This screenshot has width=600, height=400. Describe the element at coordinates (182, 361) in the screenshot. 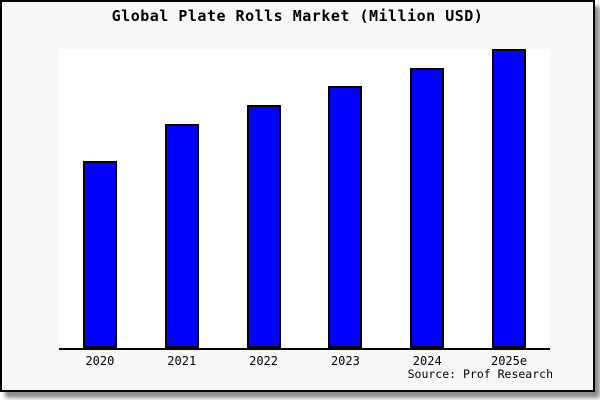

I see `x-tick-label-2021: 2021` at that location.